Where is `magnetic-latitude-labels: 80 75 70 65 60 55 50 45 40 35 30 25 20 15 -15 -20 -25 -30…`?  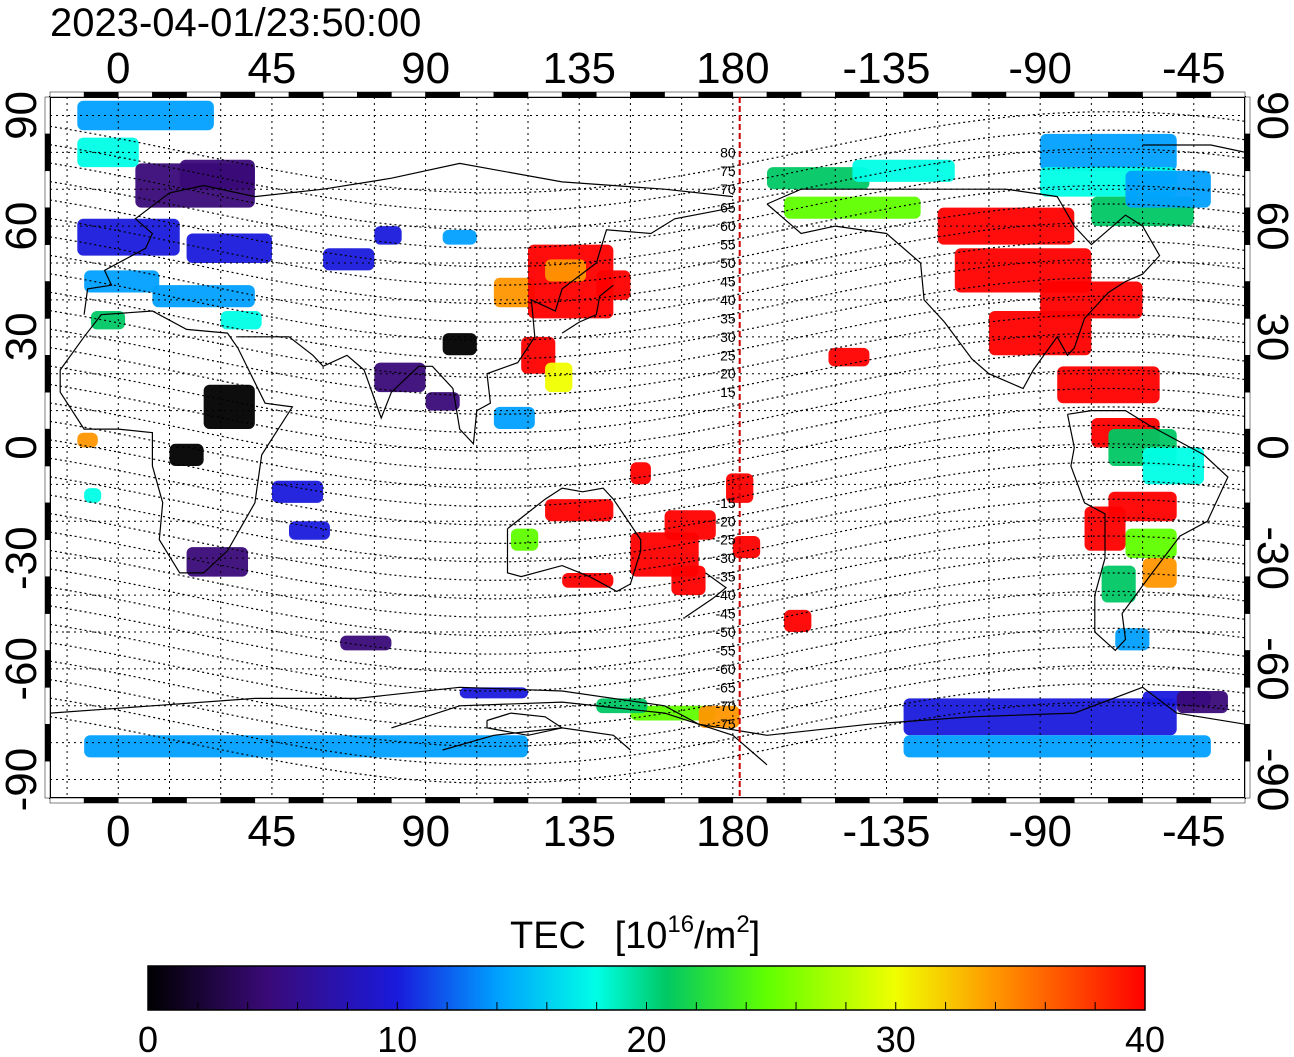 magnetic-latitude-labels: 80 75 70 65 60 55 50 45 40 35 30 25 20 15 -15 -20 -25 -30… is located at coordinates (725, 438).